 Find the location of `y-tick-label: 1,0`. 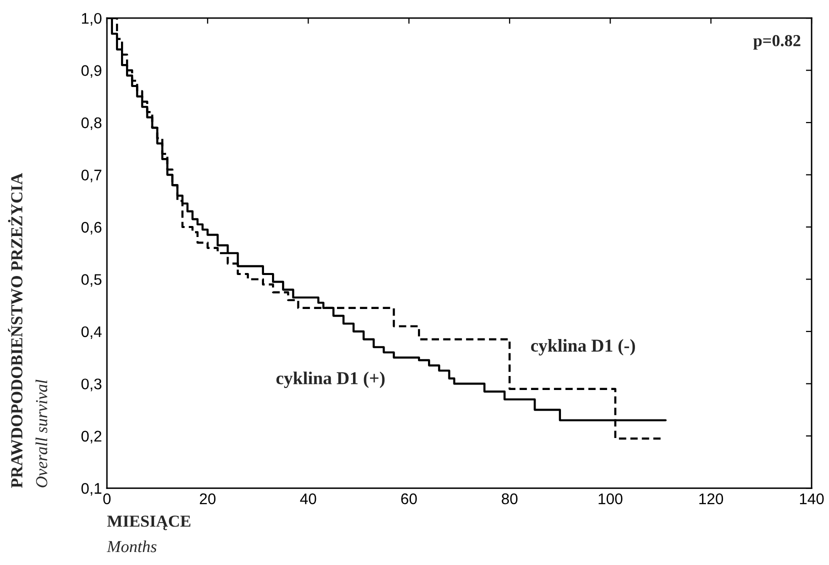

y-tick-label: 1,0 is located at coordinates (92, 19).